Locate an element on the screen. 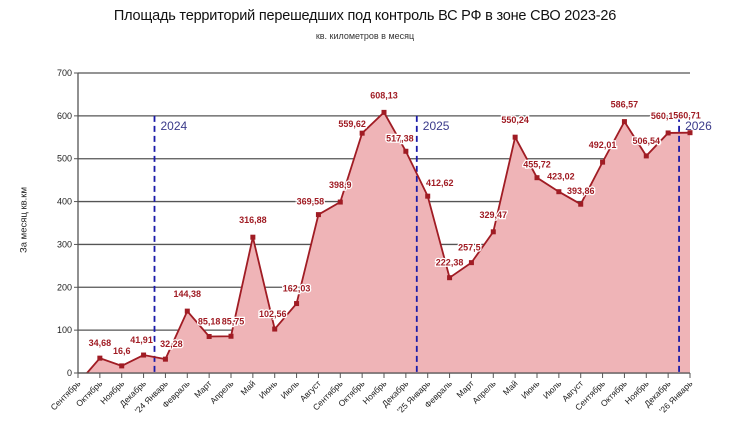 This screenshot has width=730, height=427. data-label: 455,72 is located at coordinates (537, 165).